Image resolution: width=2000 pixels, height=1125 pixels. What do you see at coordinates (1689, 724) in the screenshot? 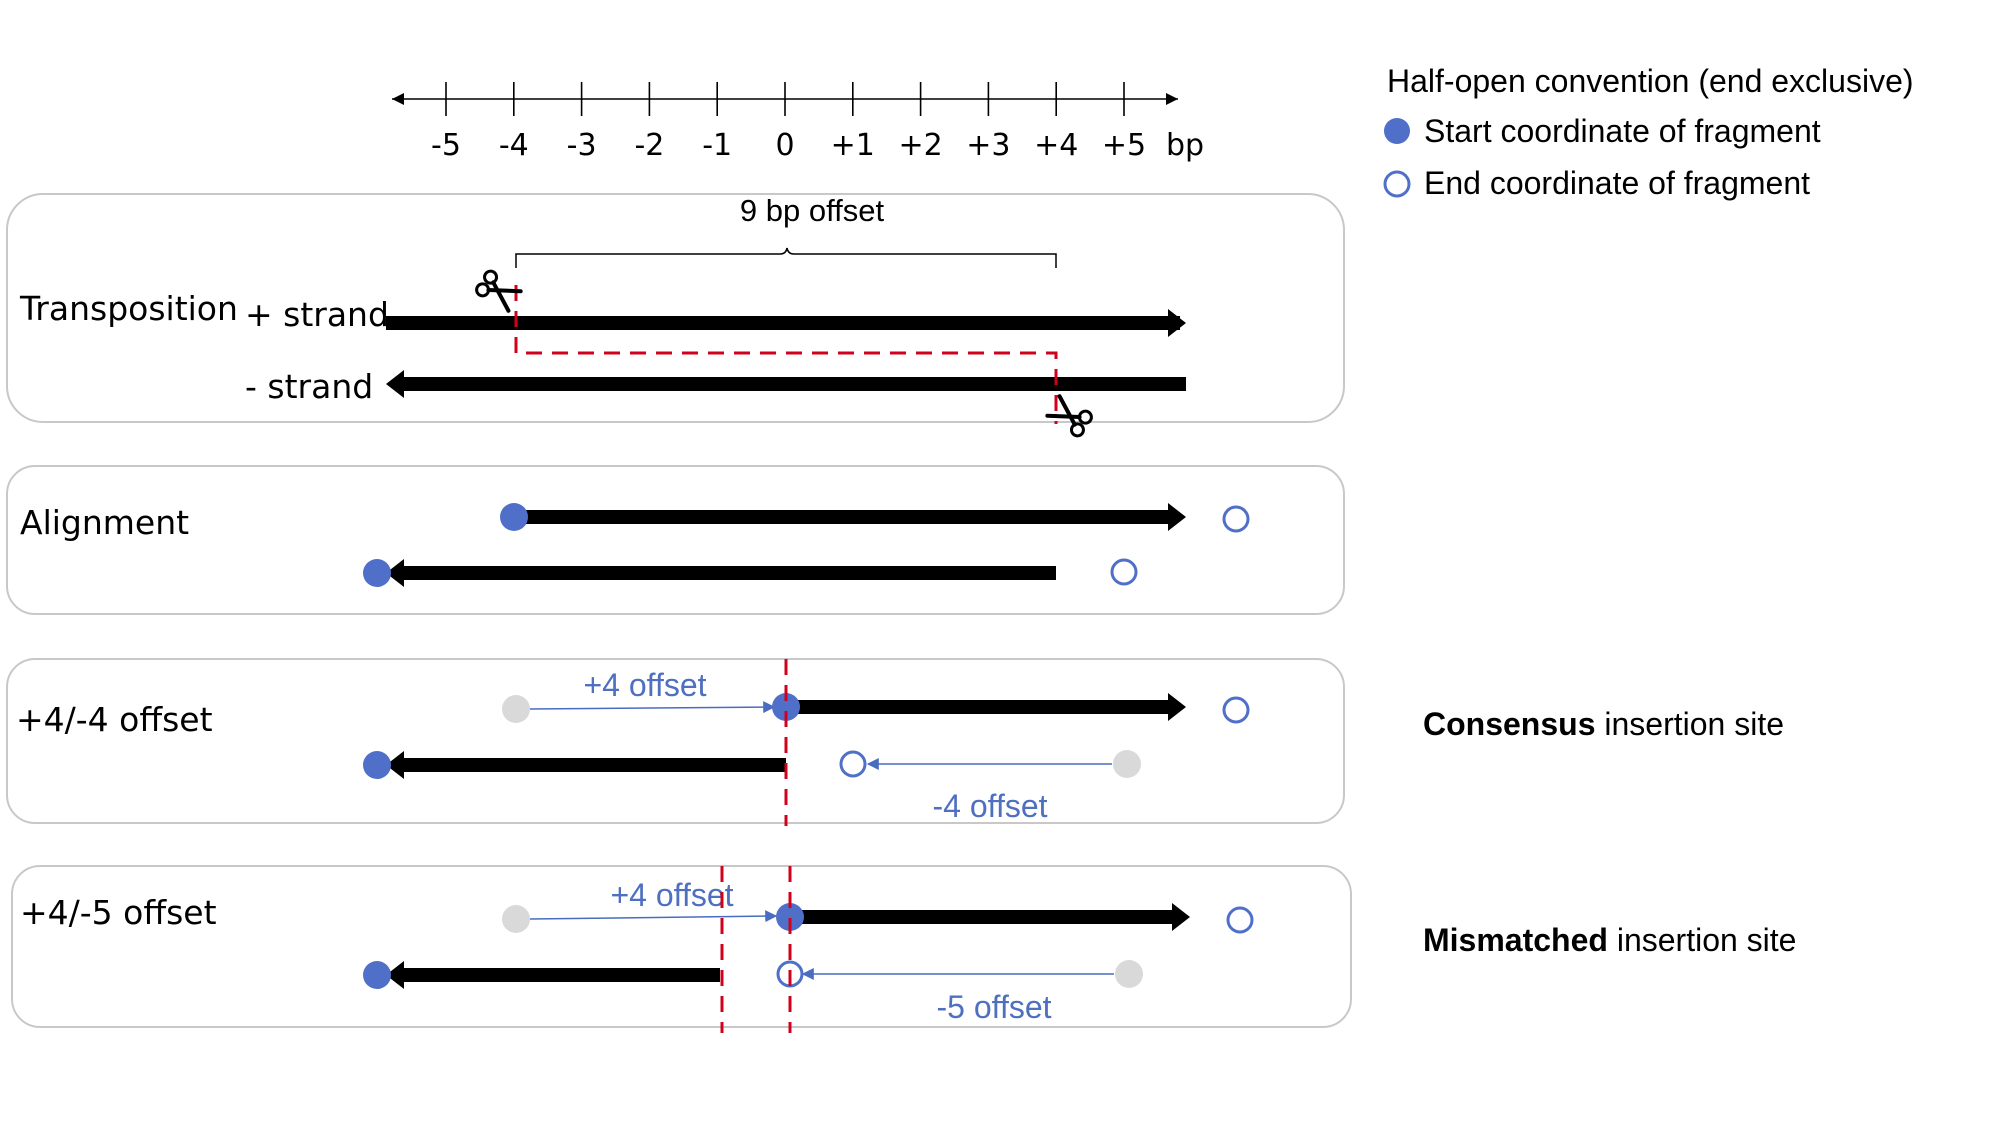
I see `consensus-rest: insertion site` at bounding box center [1689, 724].